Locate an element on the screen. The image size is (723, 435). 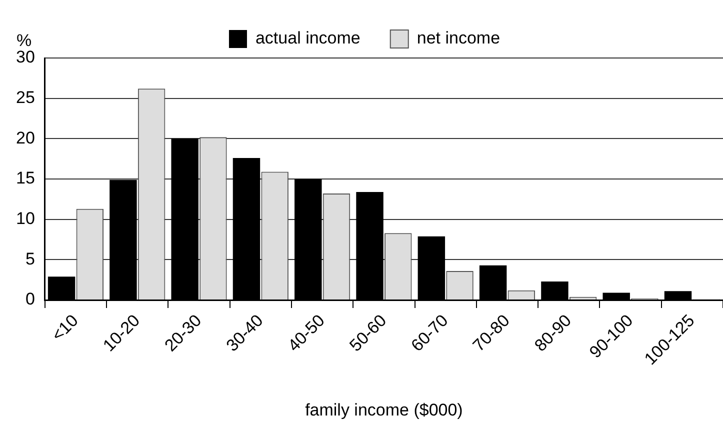
legend-label: actual income is located at coordinates (307, 38).